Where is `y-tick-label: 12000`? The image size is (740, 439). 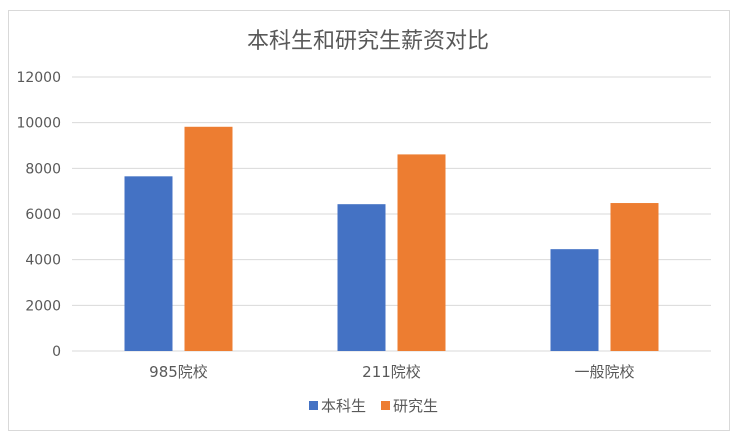
y-tick-label: 12000 is located at coordinates (38, 78).